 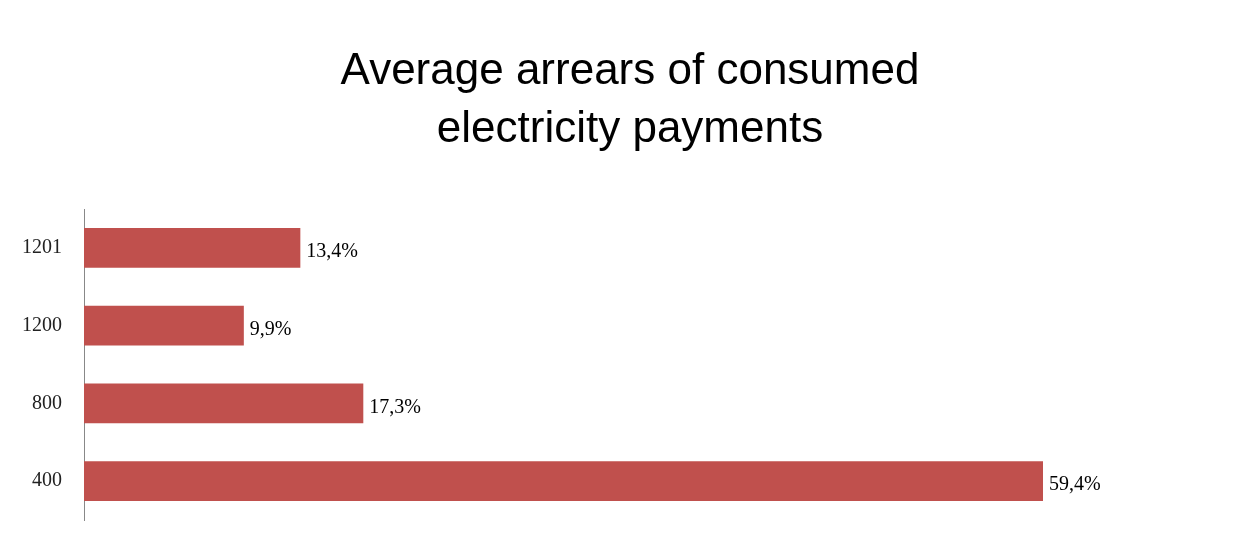 I want to click on data-label: 13,4%, so click(x=332, y=250).